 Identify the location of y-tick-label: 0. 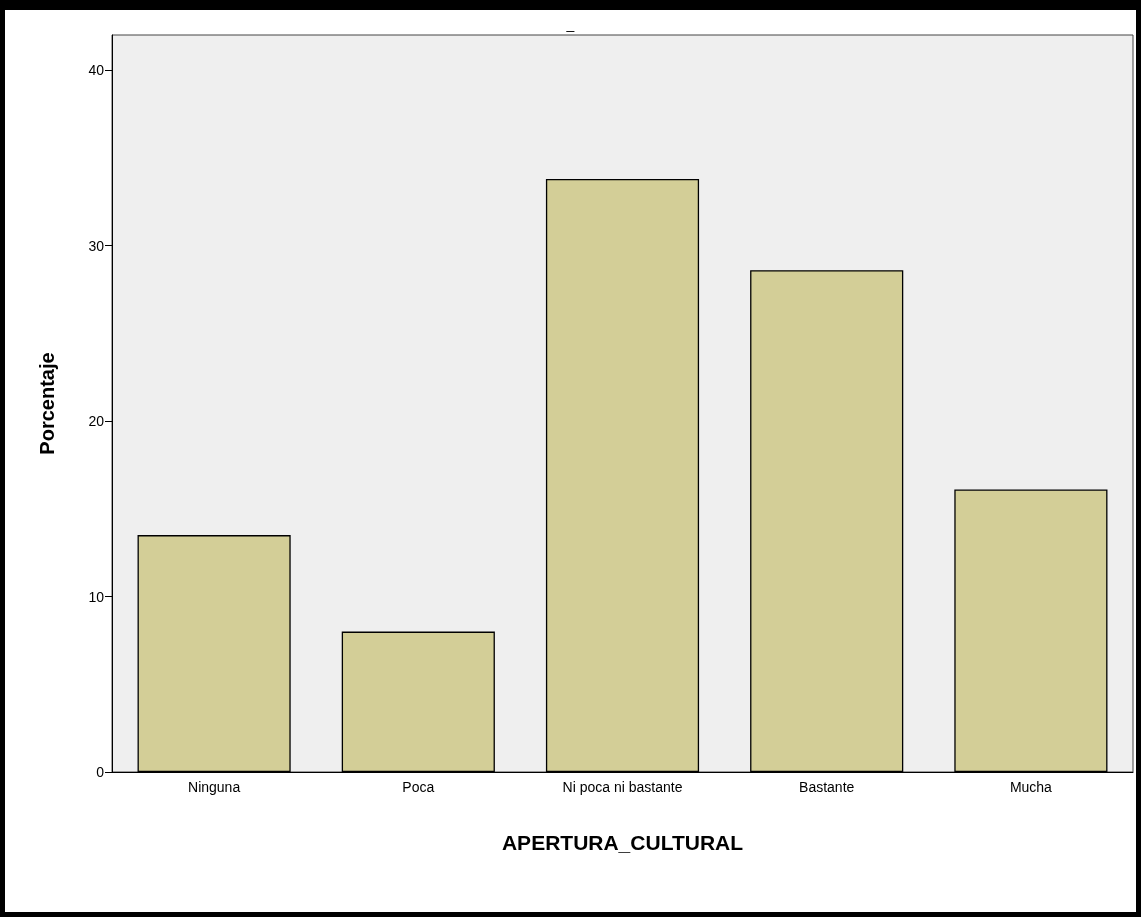
(100, 772).